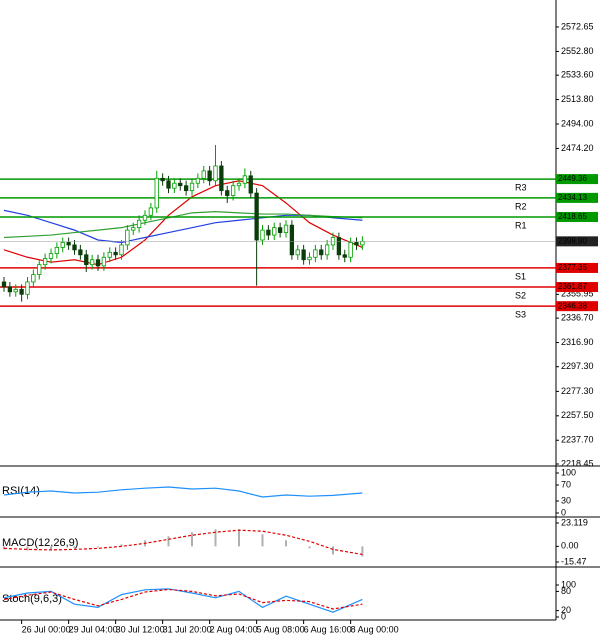  I want to click on y-tick-label: 2572.65, so click(577, 26).